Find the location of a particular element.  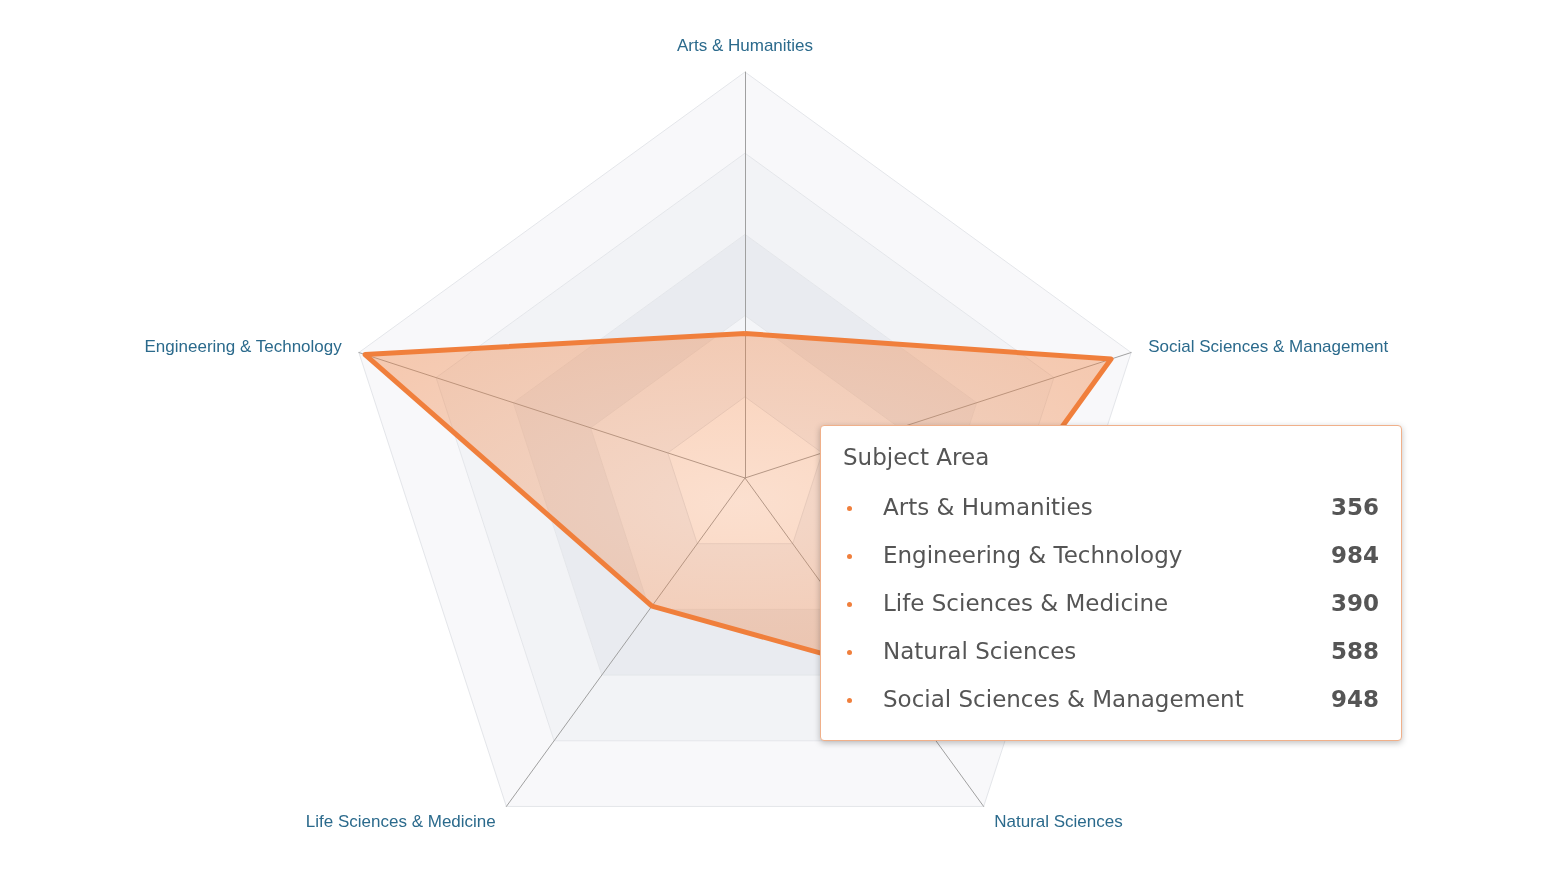

category-label: Engineering & Technology is located at coordinates (1033, 555).